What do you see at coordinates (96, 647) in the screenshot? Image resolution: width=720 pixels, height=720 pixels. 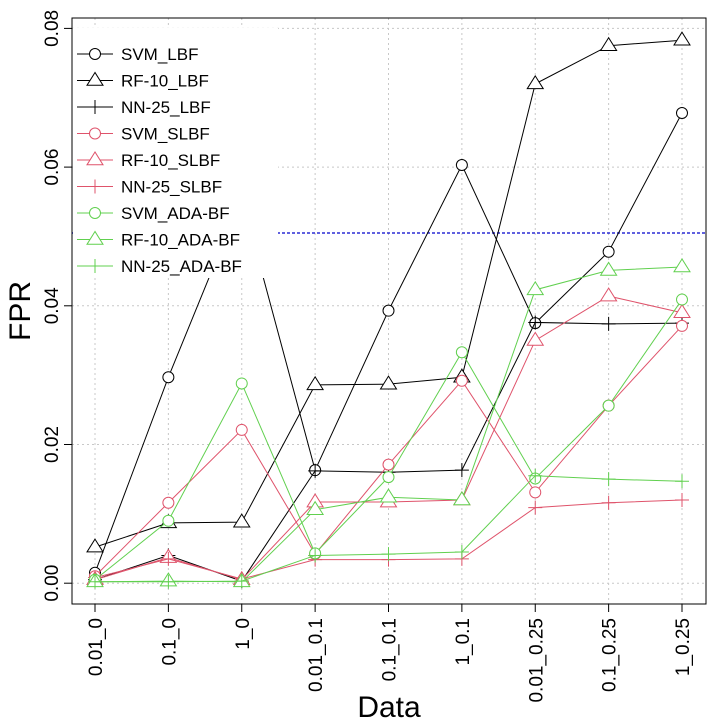 I see `x-tick-label: 0.01_0` at bounding box center [96, 647].